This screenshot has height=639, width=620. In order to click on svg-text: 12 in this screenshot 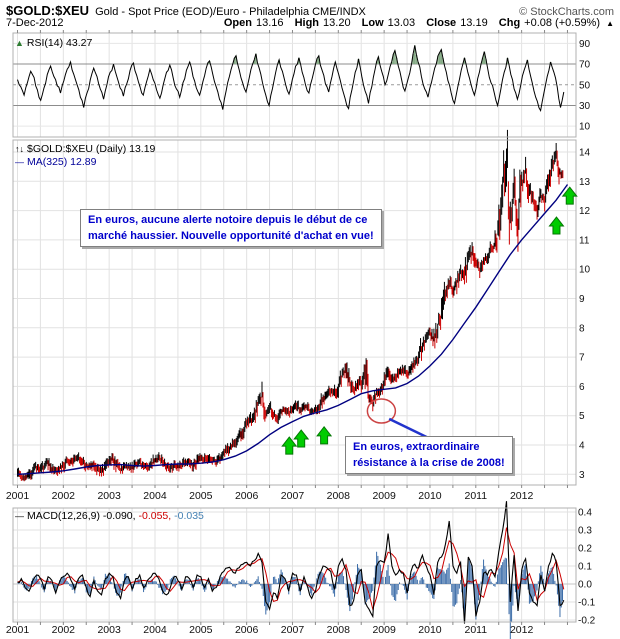, I will do `click(585, 211)`.